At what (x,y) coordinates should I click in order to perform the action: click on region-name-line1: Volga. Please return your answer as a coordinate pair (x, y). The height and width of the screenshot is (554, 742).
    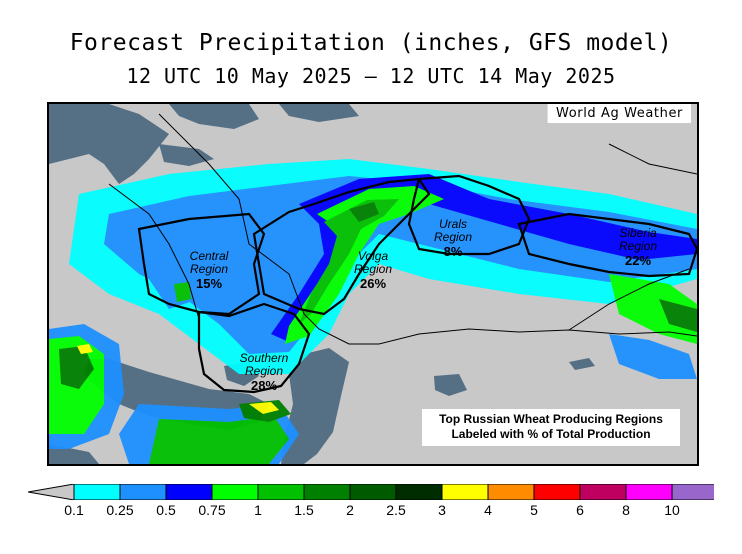
    Looking at the image, I should click on (373, 256).